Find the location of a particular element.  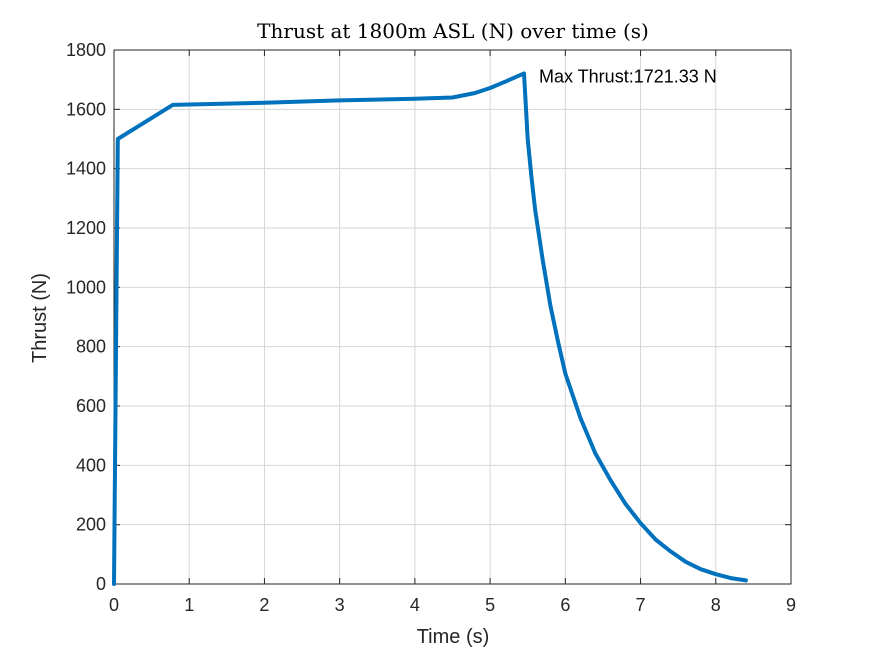

x-tick-label: 4 is located at coordinates (415, 605).